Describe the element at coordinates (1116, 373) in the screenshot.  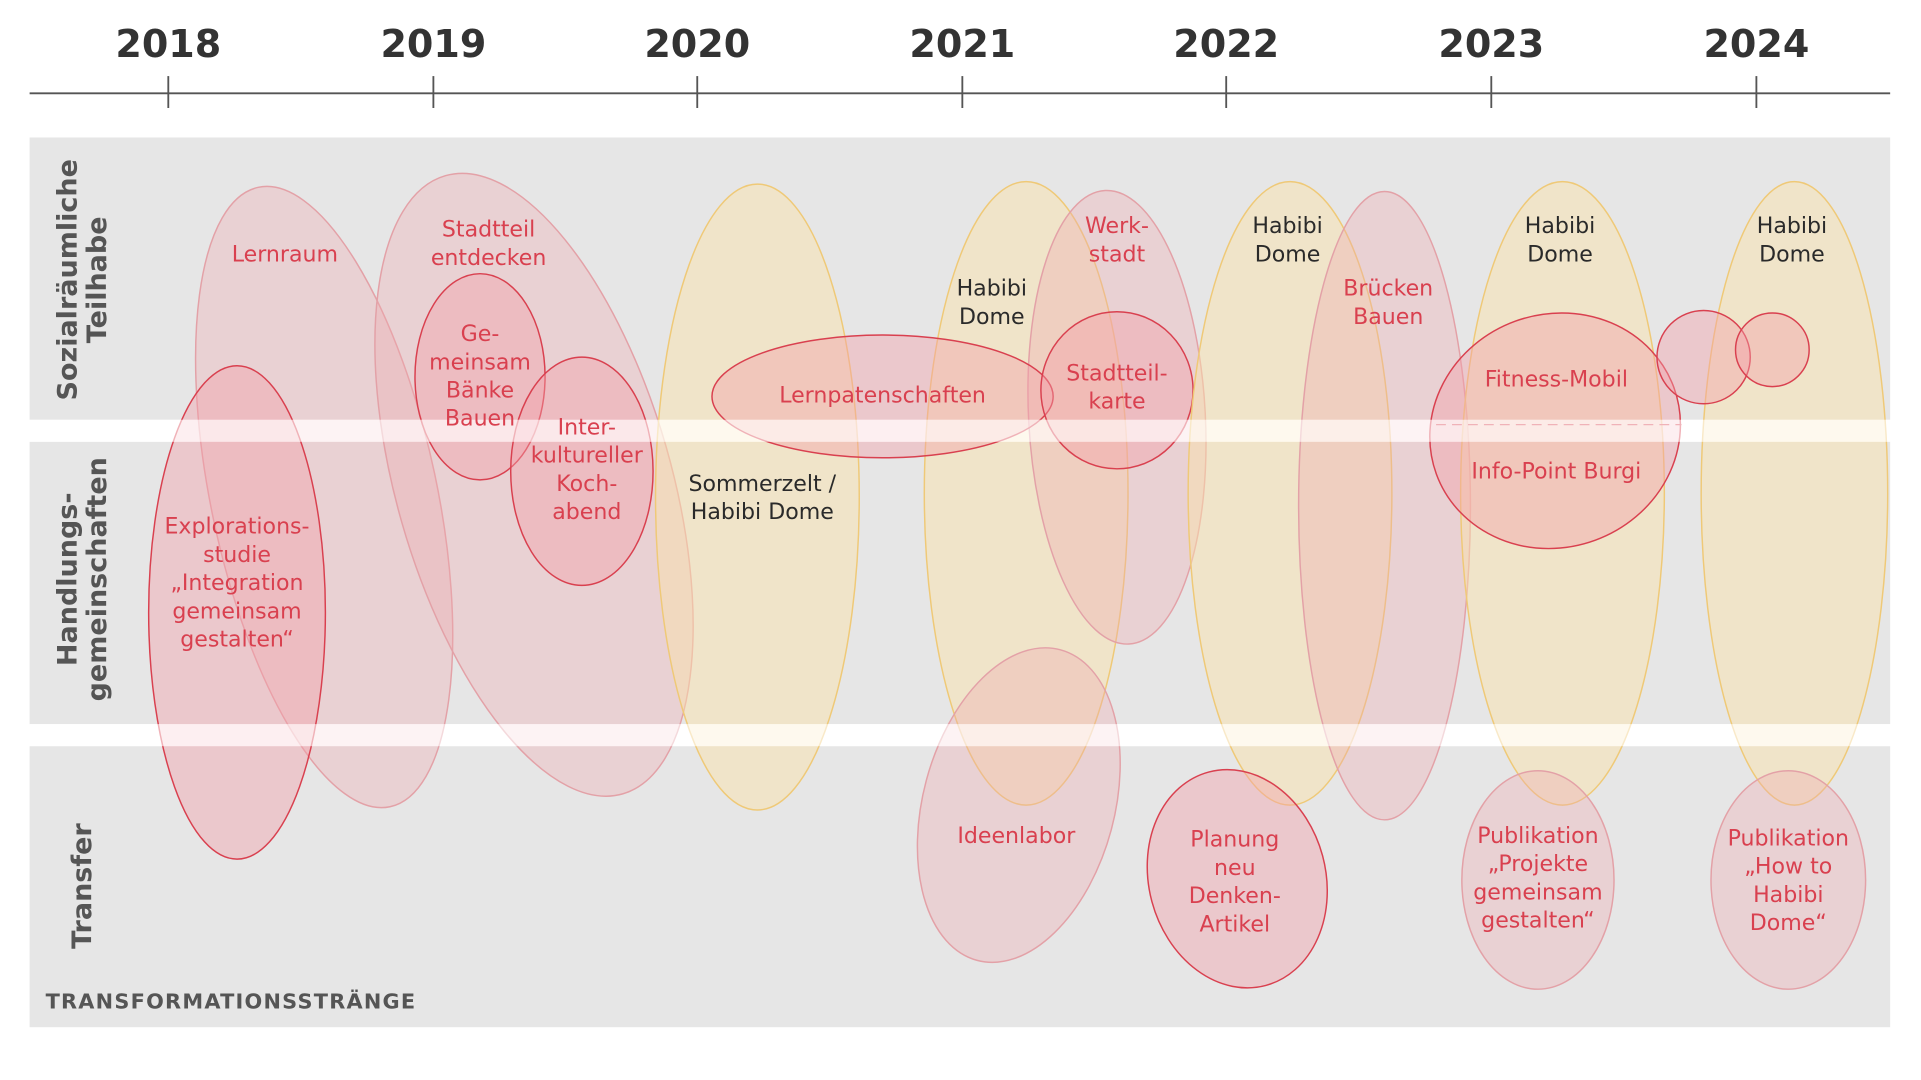
I see `item-label: Stadtteil-` at that location.